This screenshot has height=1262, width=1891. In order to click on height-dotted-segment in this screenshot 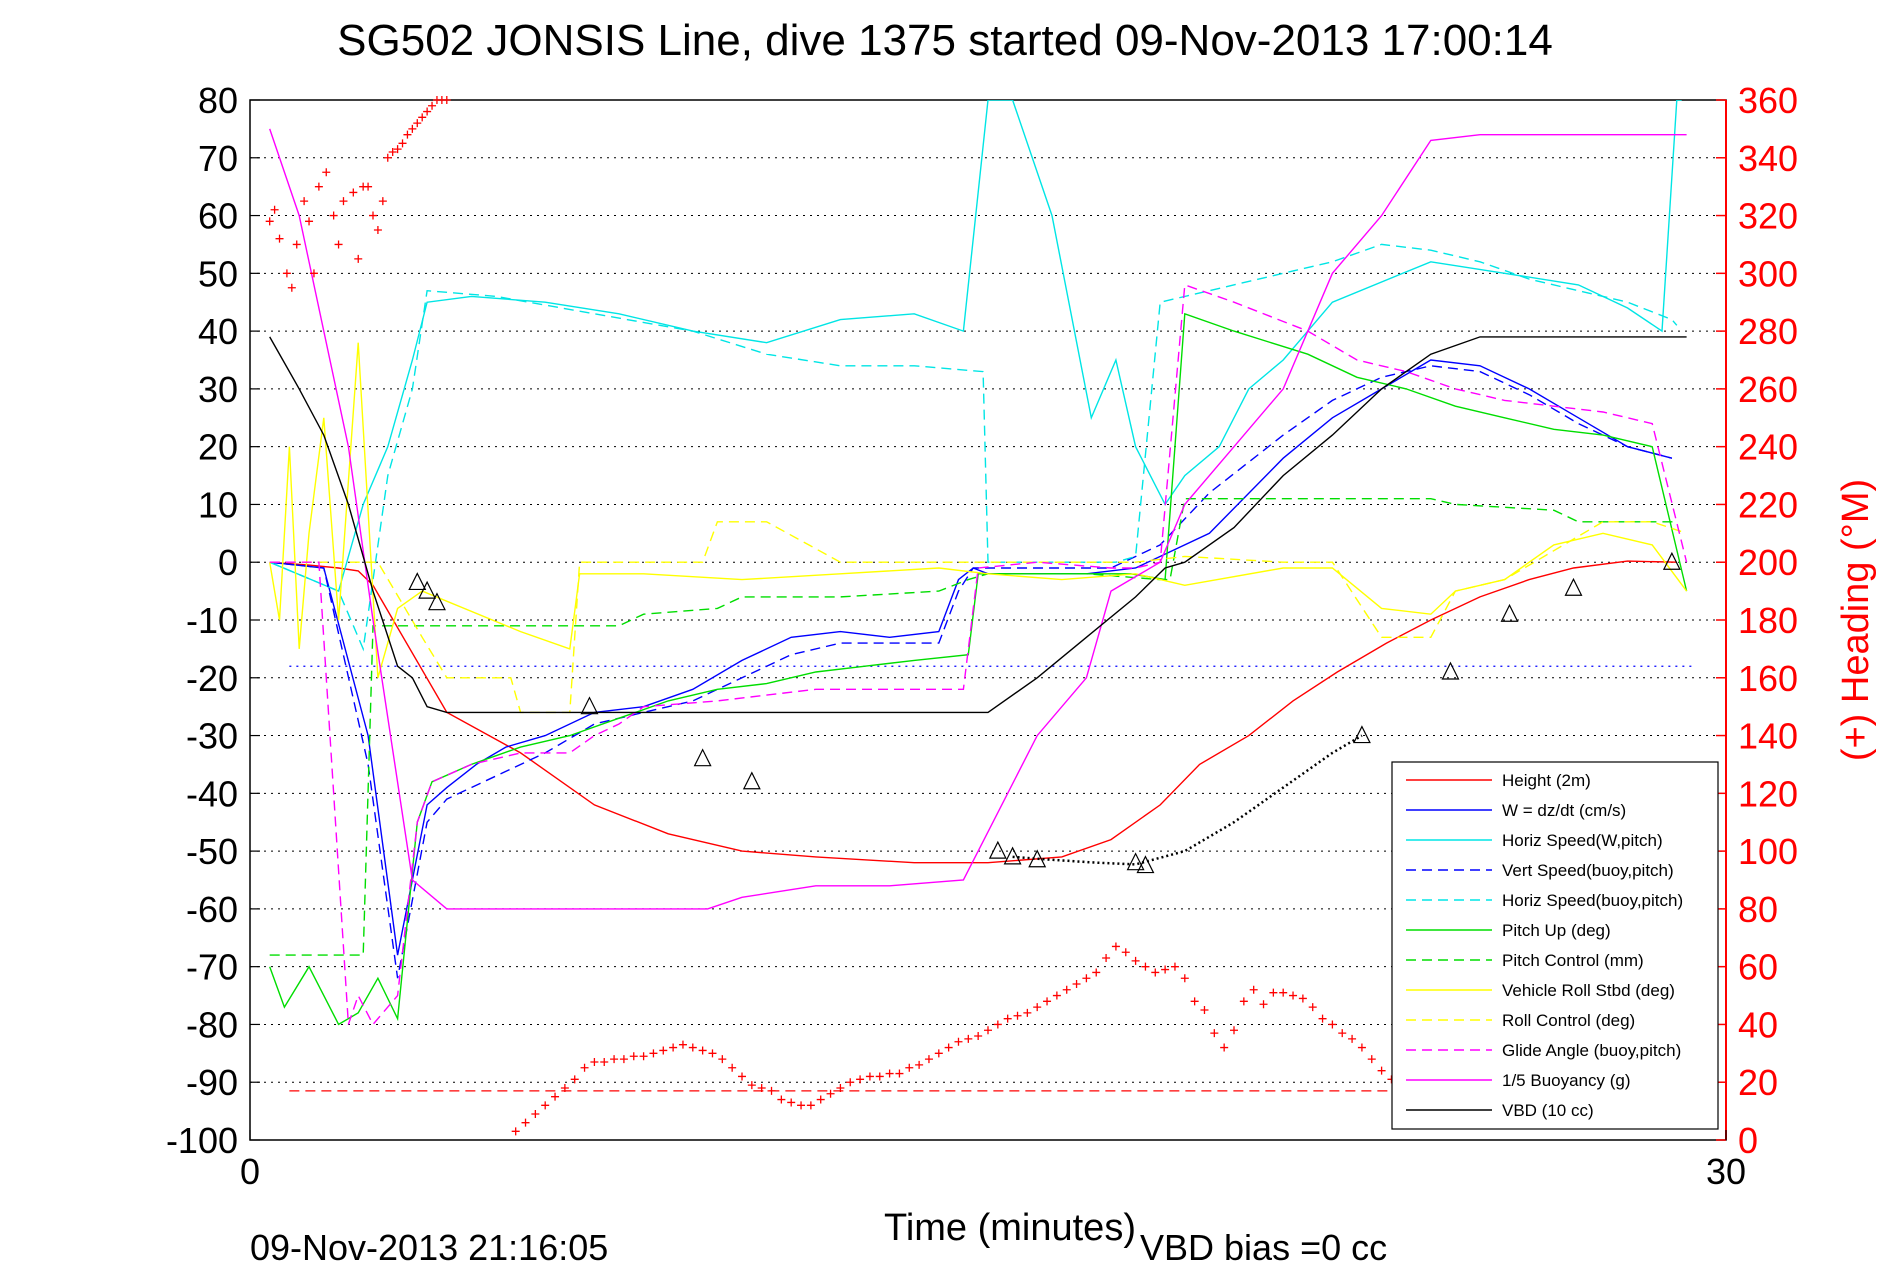, I will do `click(1187, 800)`.